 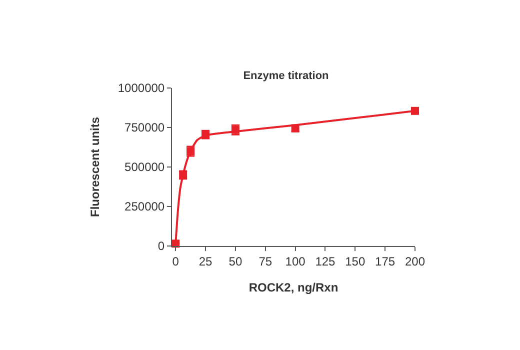 What do you see at coordinates (235, 261) in the screenshot?
I see `x-tick-label: 50` at bounding box center [235, 261].